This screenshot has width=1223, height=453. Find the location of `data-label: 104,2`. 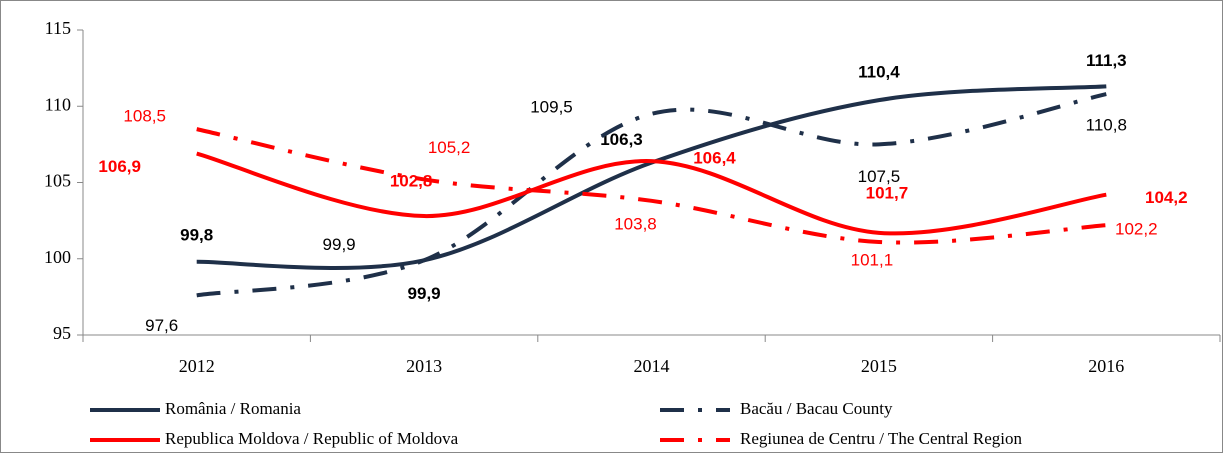

data-label: 104,2 is located at coordinates (1166, 197).